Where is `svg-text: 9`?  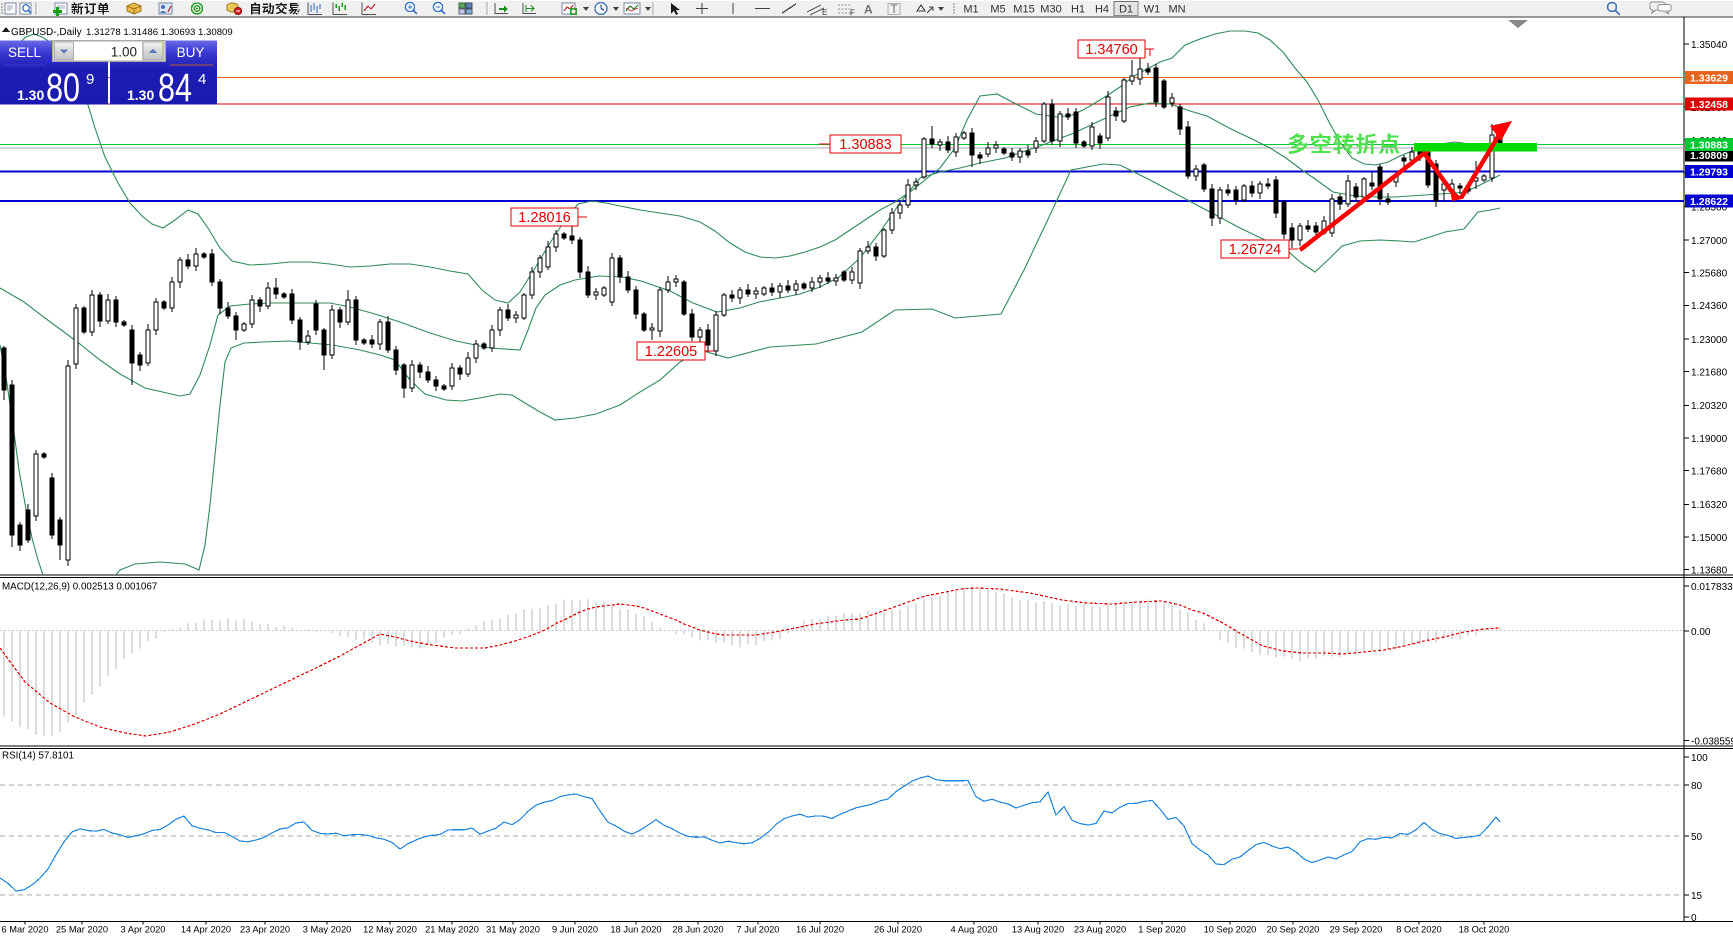
svg-text: 9 is located at coordinates (90, 79).